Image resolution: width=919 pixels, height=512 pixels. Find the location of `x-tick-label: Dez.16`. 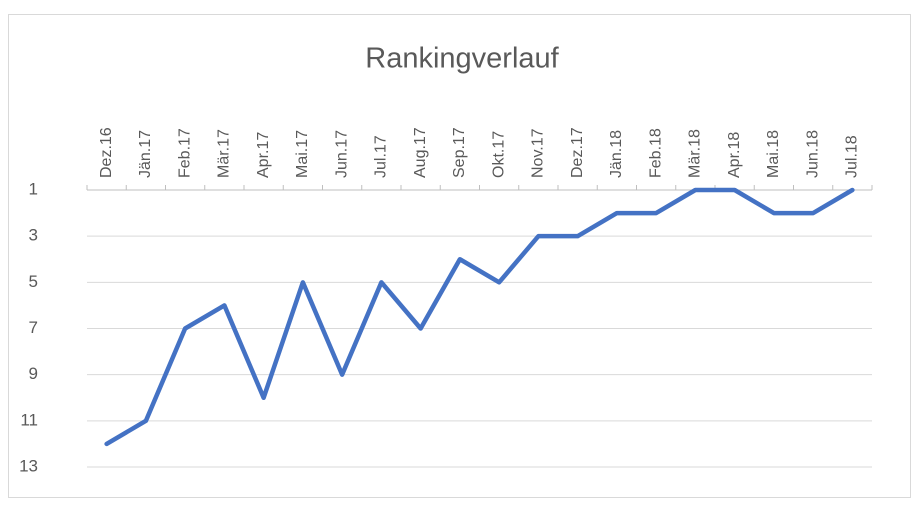

x-tick-label: Dez.16 is located at coordinates (106, 152).